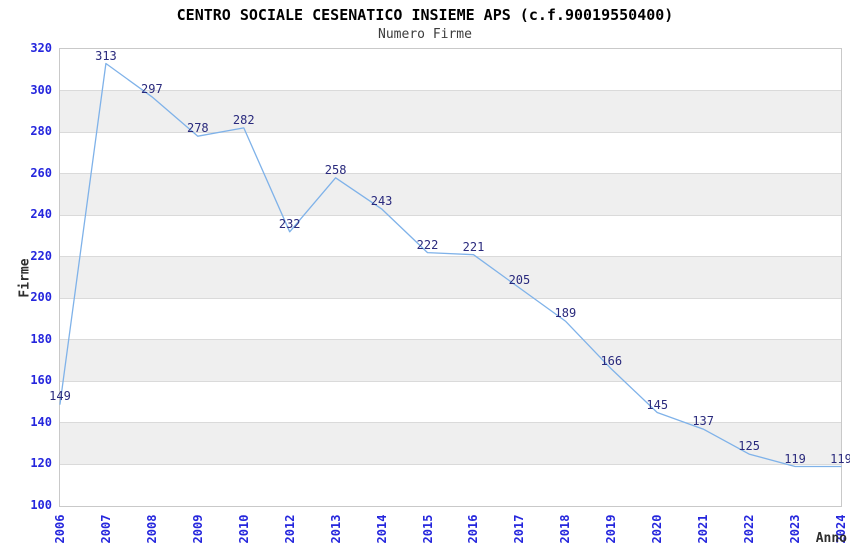 This screenshot has width=850, height=550. What do you see at coordinates (335, 169) in the screenshot?
I see `data-label: 258` at bounding box center [335, 169].